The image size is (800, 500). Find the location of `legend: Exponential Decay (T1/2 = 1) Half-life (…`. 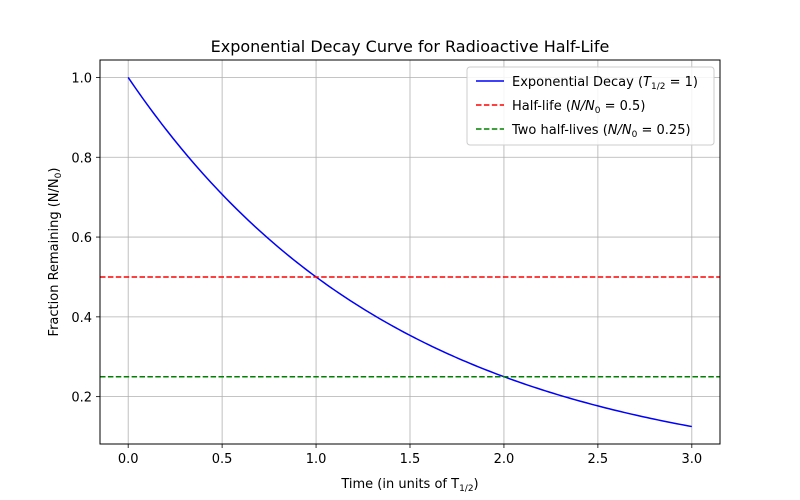

legend: Exponential Decay (T1/2 = 1) Half-life (… is located at coordinates (590, 106).